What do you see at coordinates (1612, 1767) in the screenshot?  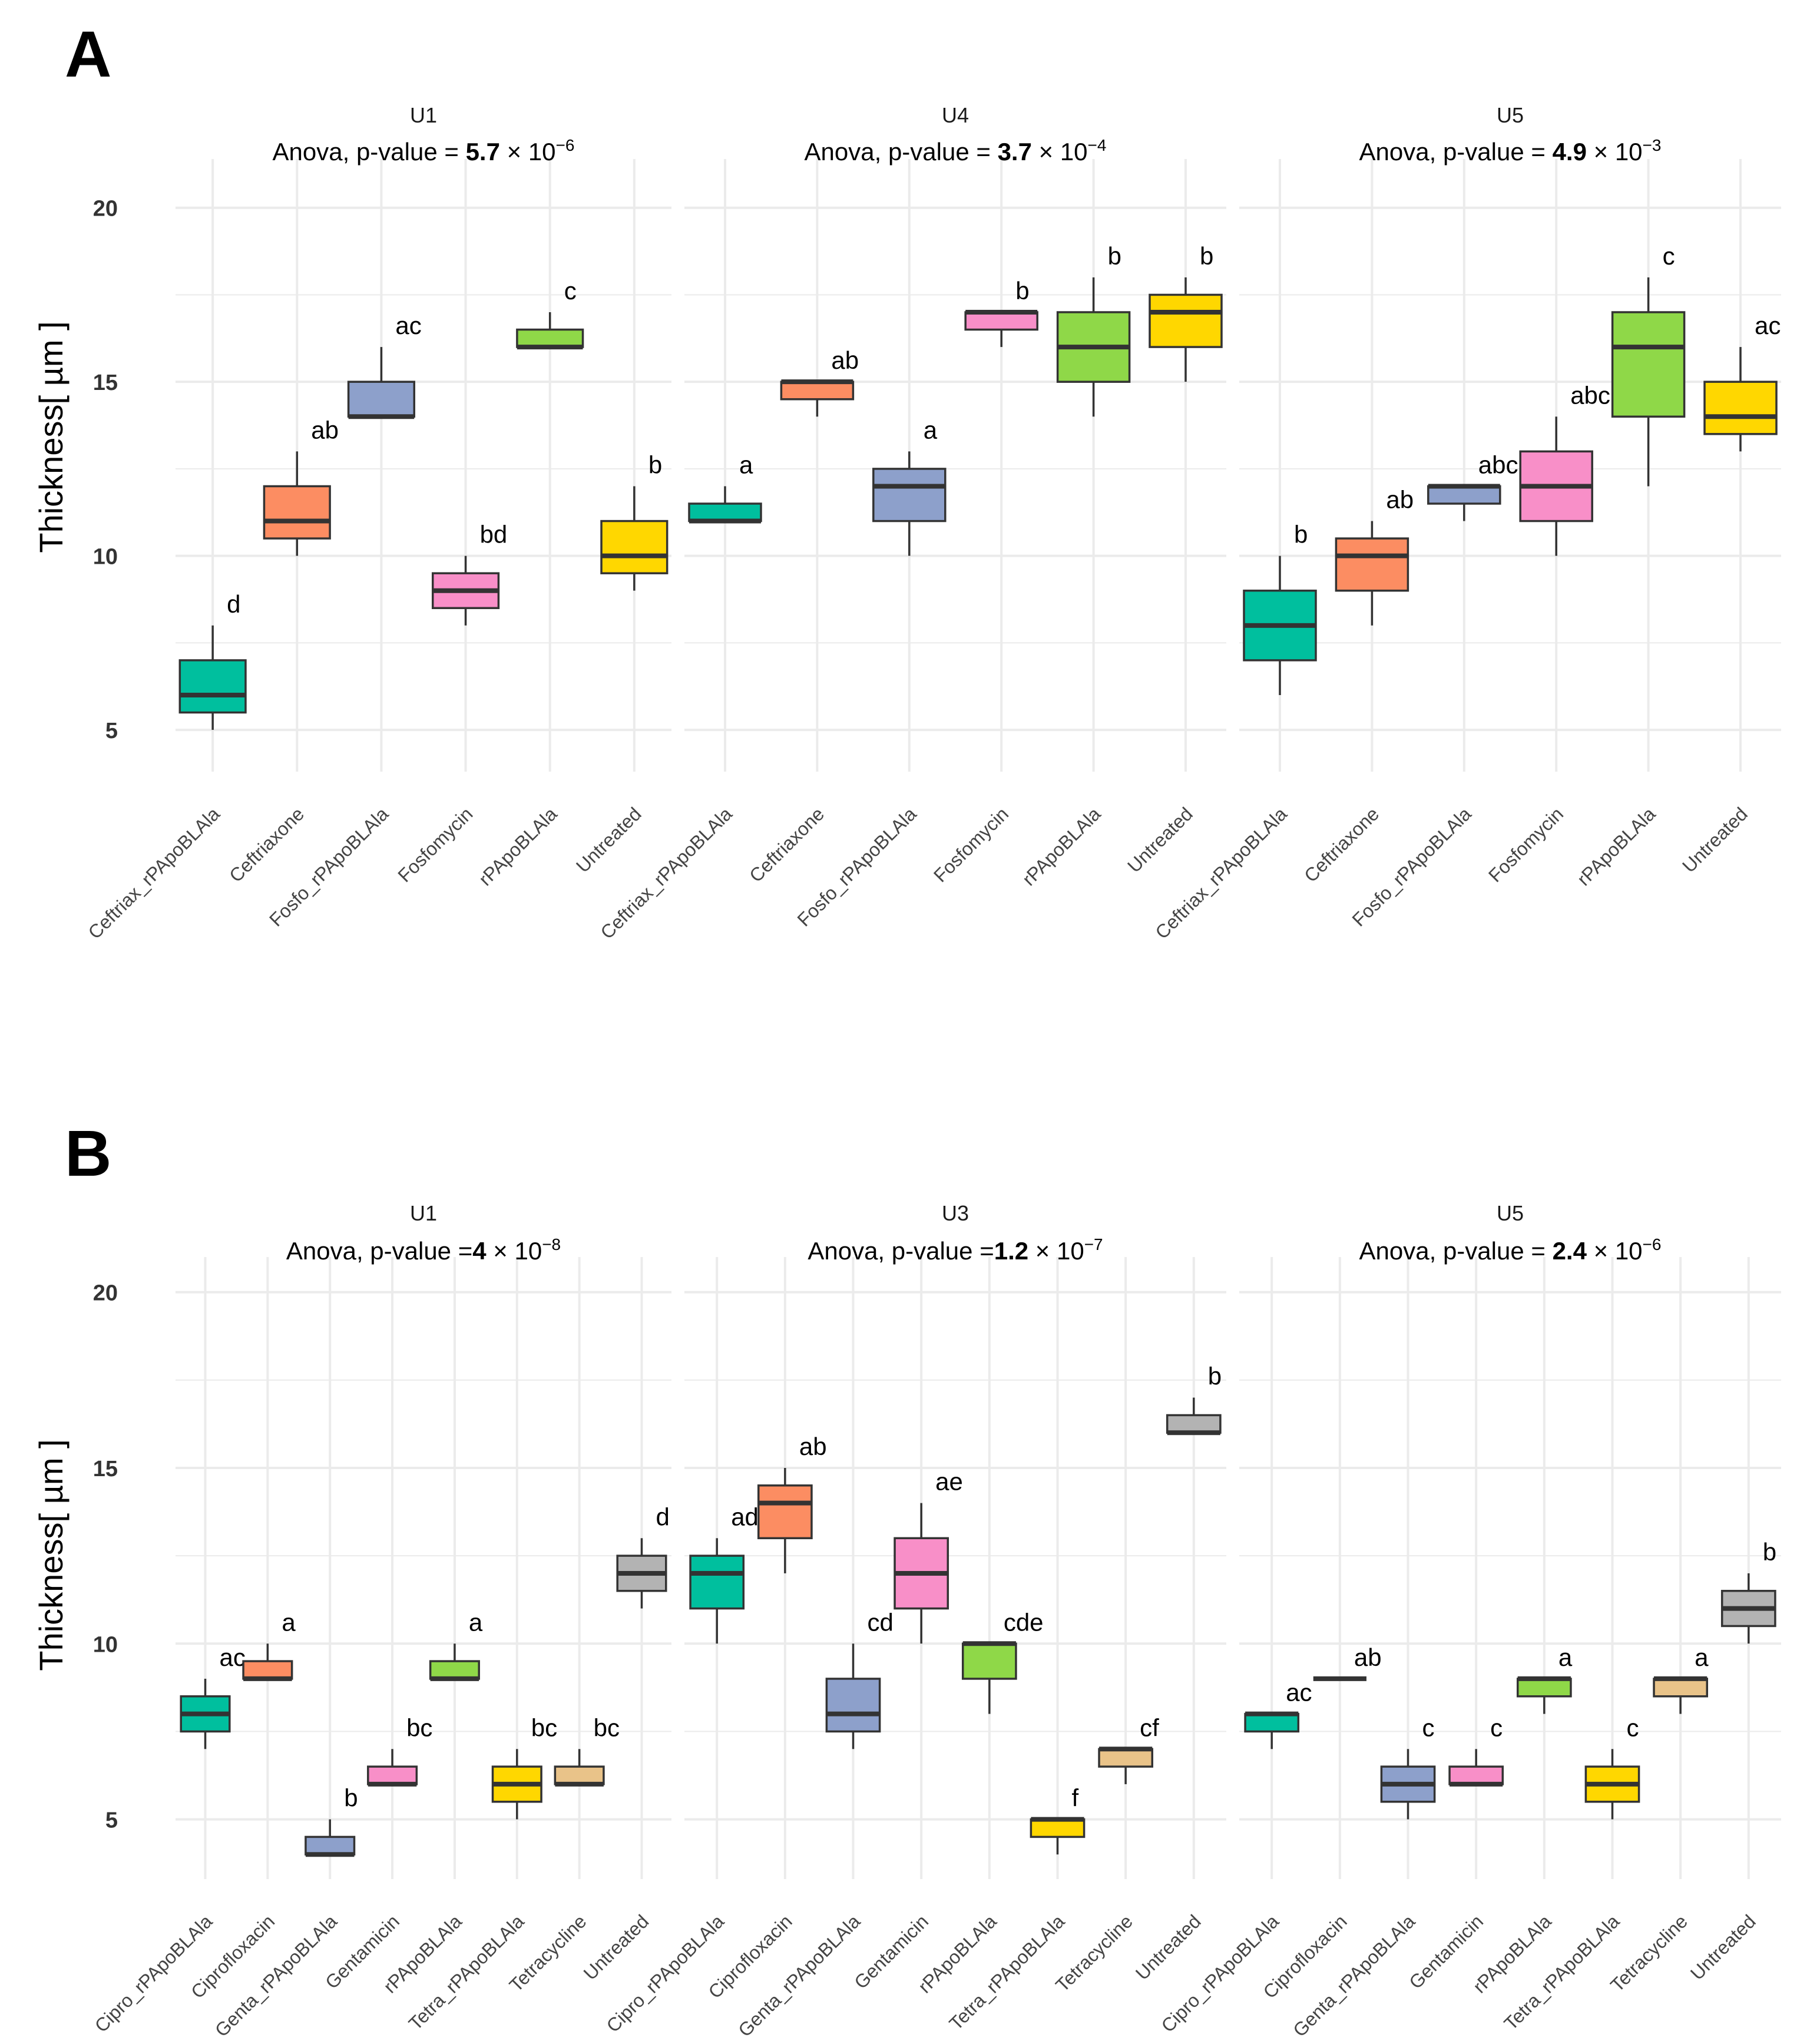 I see `box-tetra-rpapoblala: c` at bounding box center [1612, 1767].